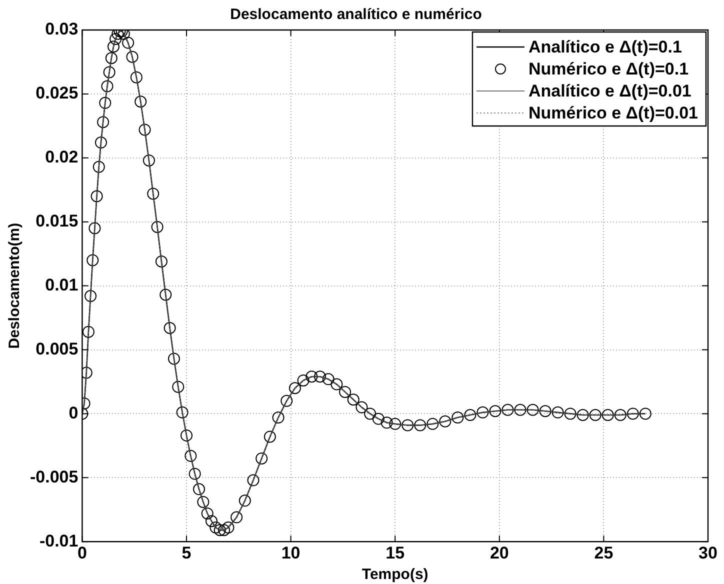  Describe the element at coordinates (61, 29) in the screenshot. I see `y-tick-label: 0.03` at that location.